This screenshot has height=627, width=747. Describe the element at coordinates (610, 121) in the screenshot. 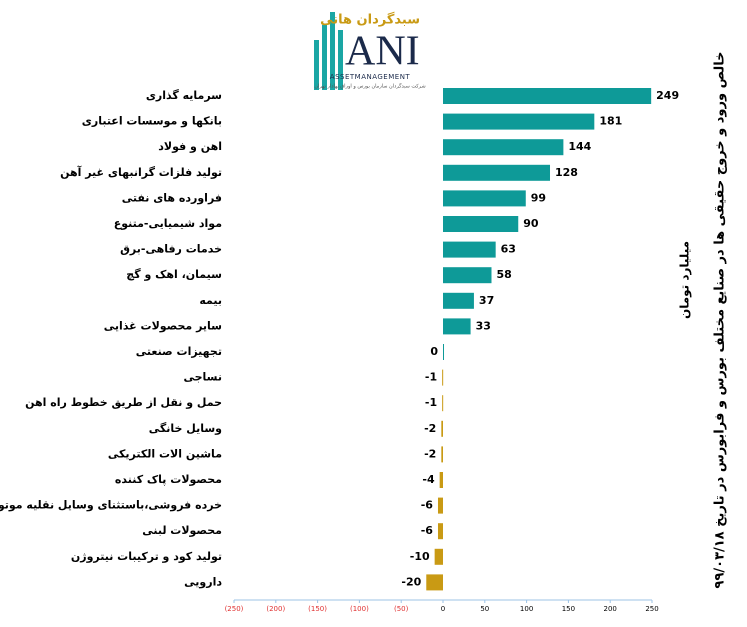

I see `value-label: 181` at that location.